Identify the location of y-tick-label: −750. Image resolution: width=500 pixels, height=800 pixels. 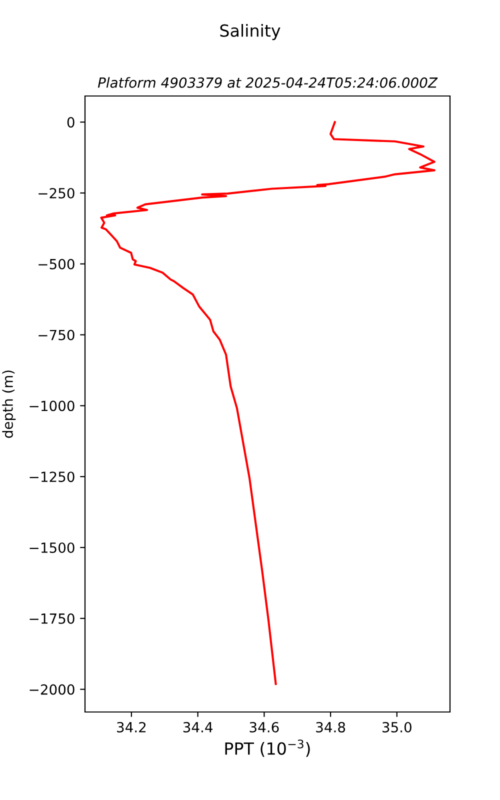
(56, 335).